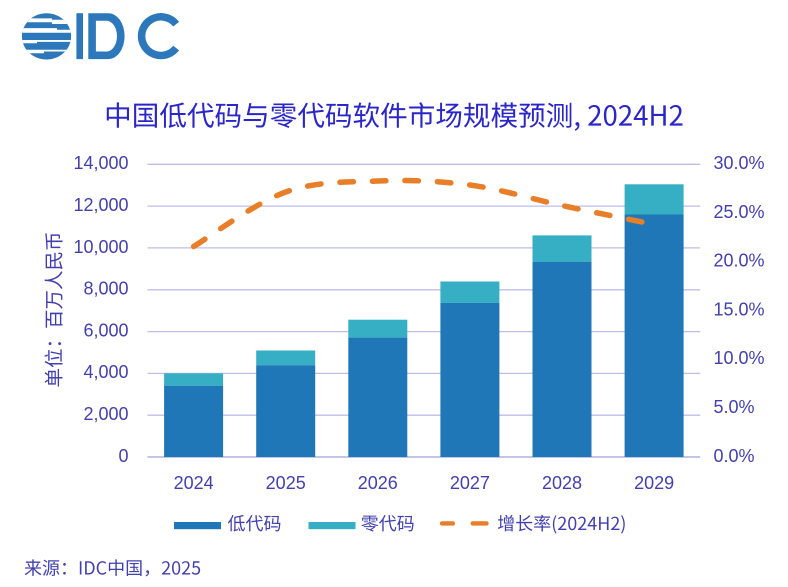  I want to click on svg-text: 5.0%, so click(734, 407).